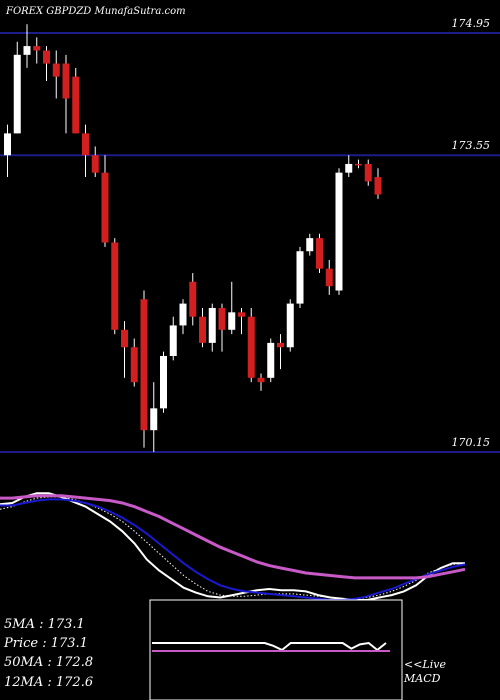 This screenshot has height=700, width=500. I want to click on chart-title: FOREX GBPDZD MunafaSutra.com, so click(95, 11).